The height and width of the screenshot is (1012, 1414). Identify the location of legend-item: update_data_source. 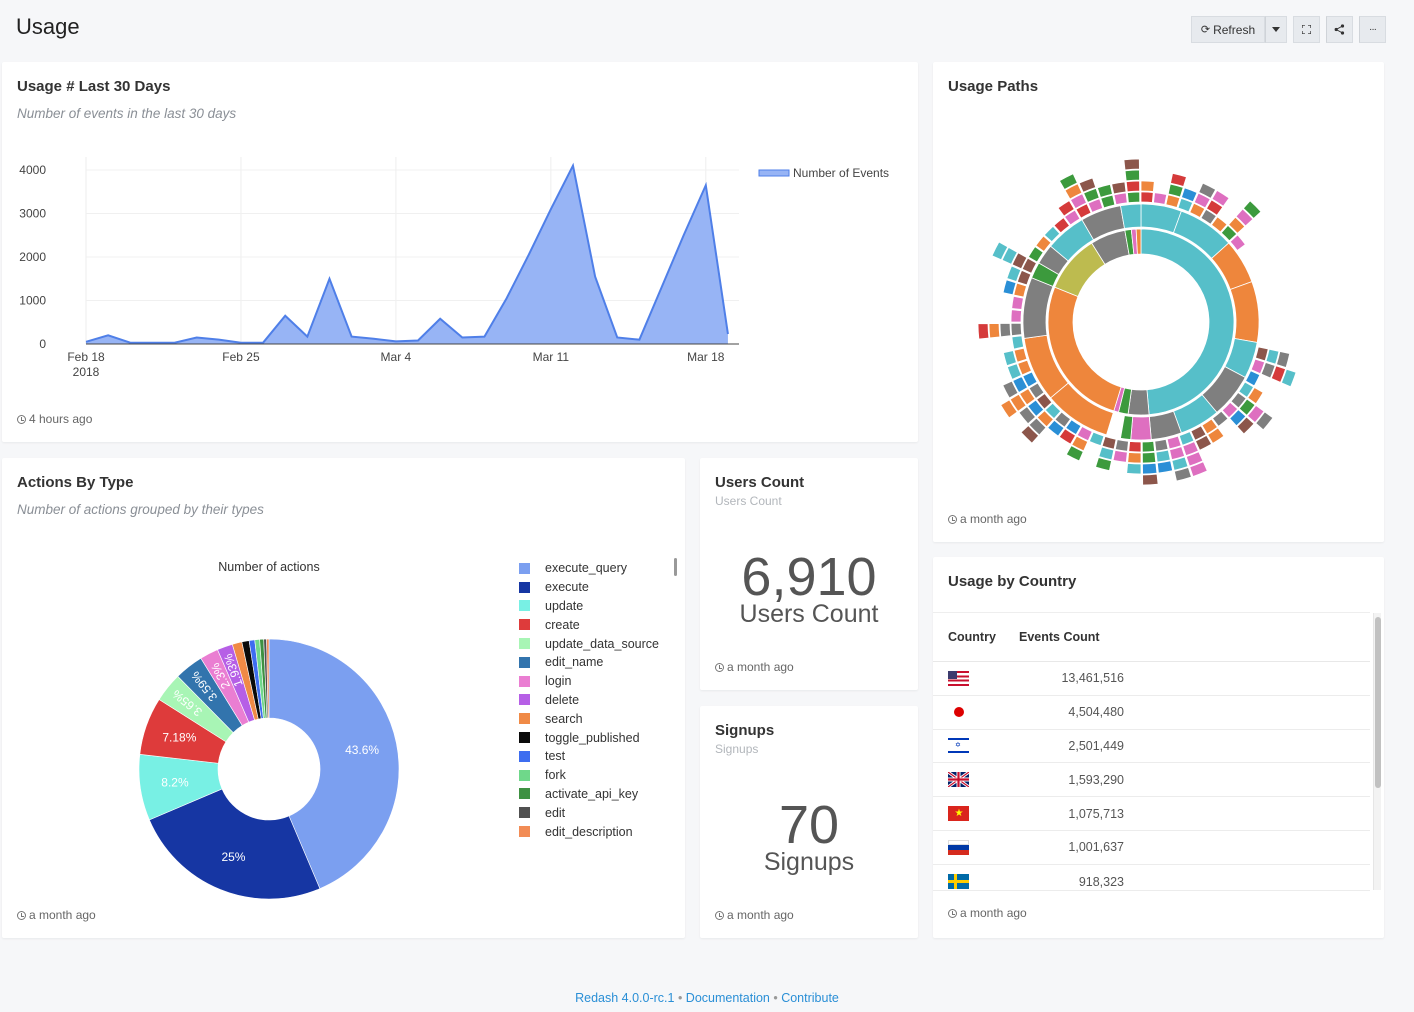
(589, 643).